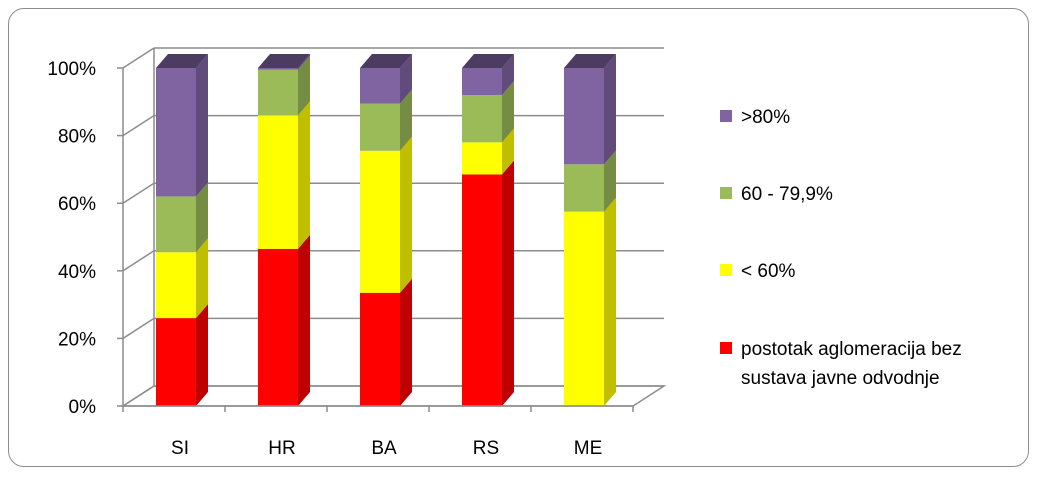 This screenshot has width=1039, height=477. What do you see at coordinates (77, 339) in the screenshot?
I see `y-tick-label: 20%` at bounding box center [77, 339].